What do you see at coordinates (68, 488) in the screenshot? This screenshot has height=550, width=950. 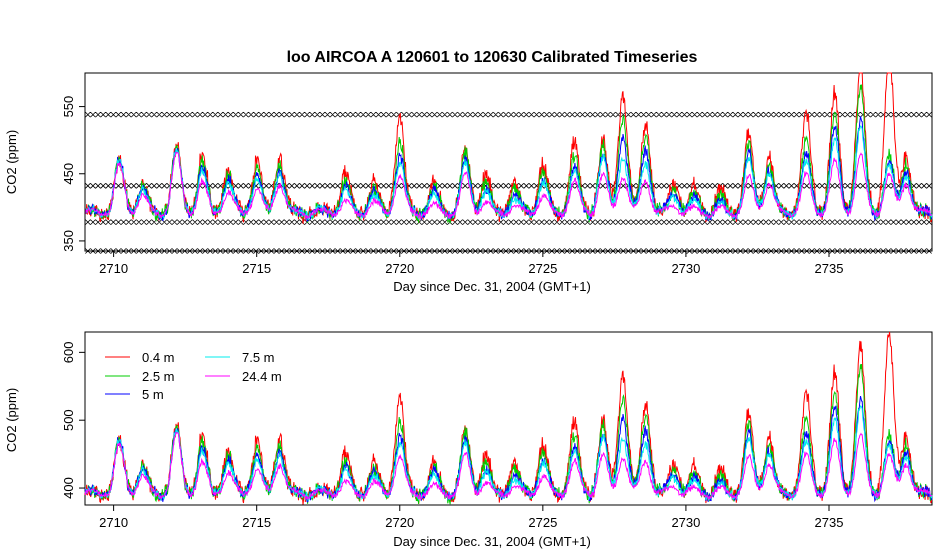 I see `y-tick-label: 400` at bounding box center [68, 488].